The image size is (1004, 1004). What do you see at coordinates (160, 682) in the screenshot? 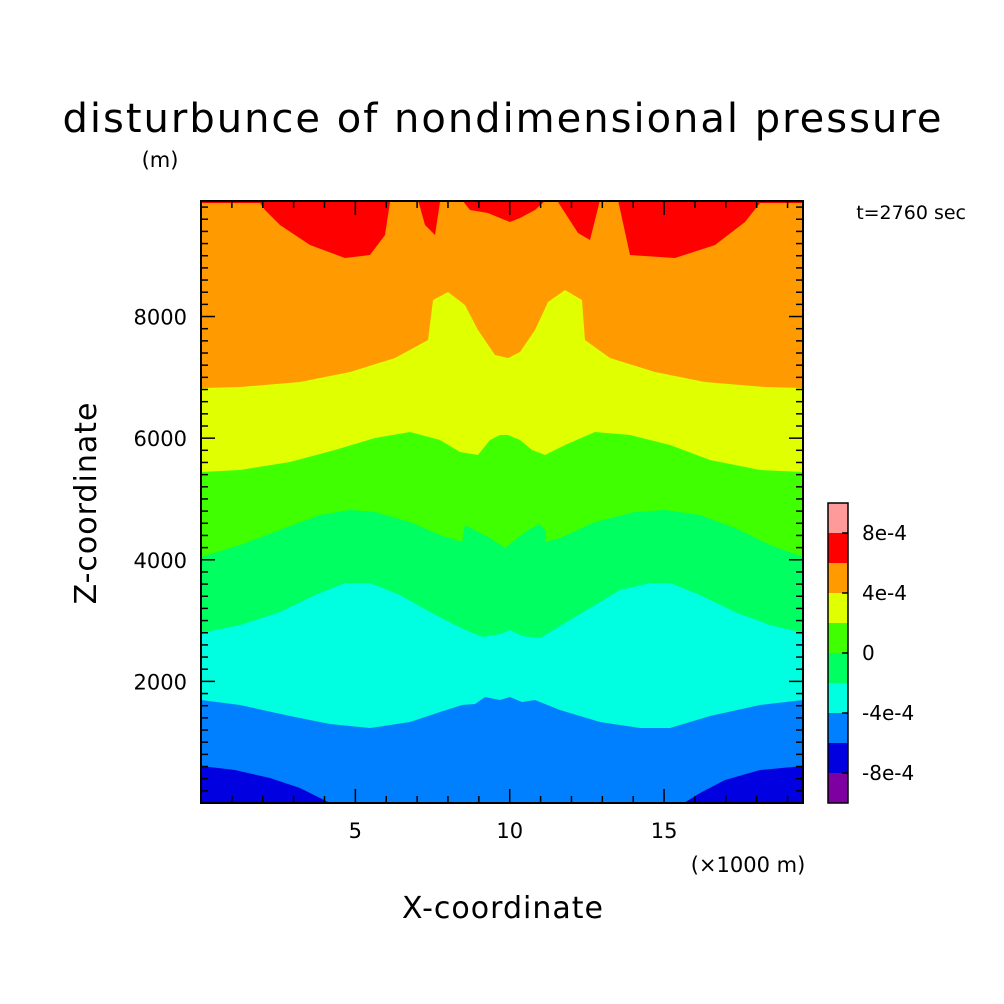
I see `y-tick-label: 2000` at bounding box center [160, 682].